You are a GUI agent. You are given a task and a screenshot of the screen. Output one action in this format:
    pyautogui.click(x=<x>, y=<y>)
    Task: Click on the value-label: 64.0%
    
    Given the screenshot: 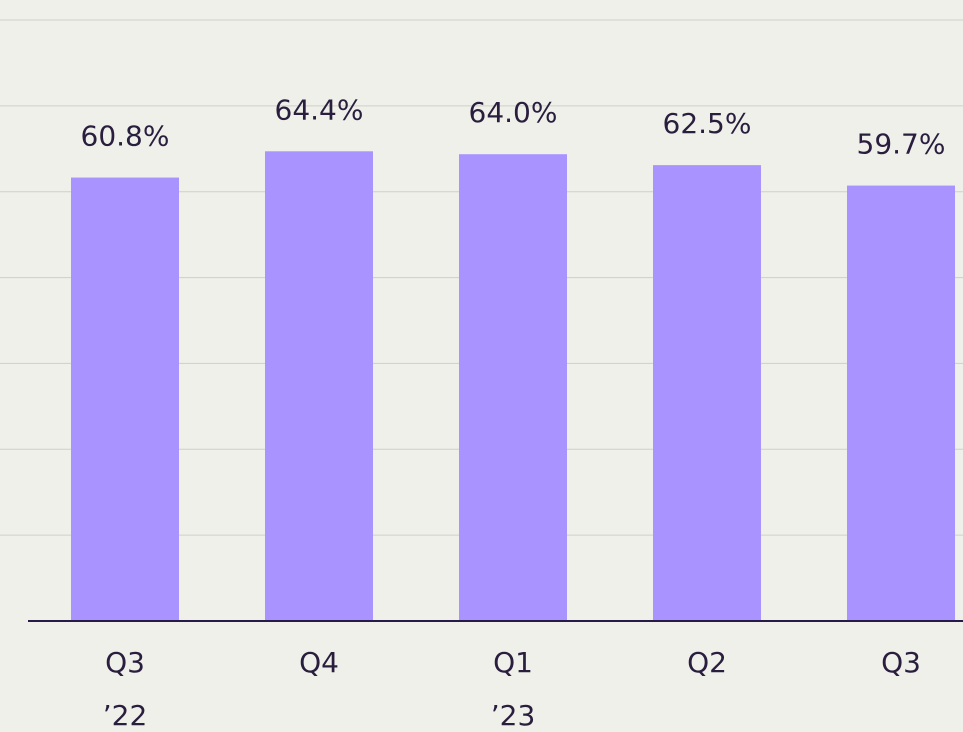 What is the action you would take?
    pyautogui.click(x=513, y=112)
    